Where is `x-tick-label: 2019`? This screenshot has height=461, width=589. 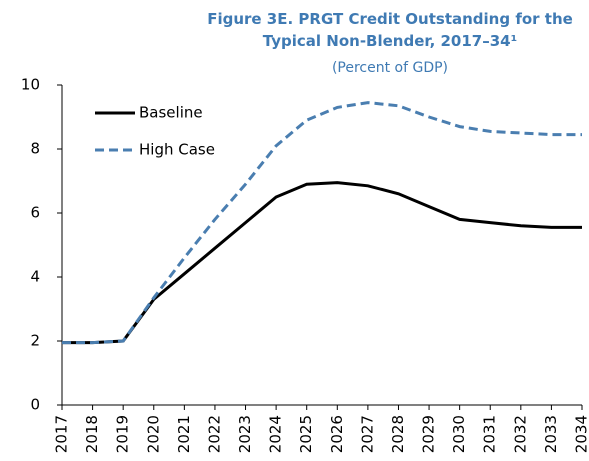 x-tick-label: 2019 is located at coordinates (123, 434).